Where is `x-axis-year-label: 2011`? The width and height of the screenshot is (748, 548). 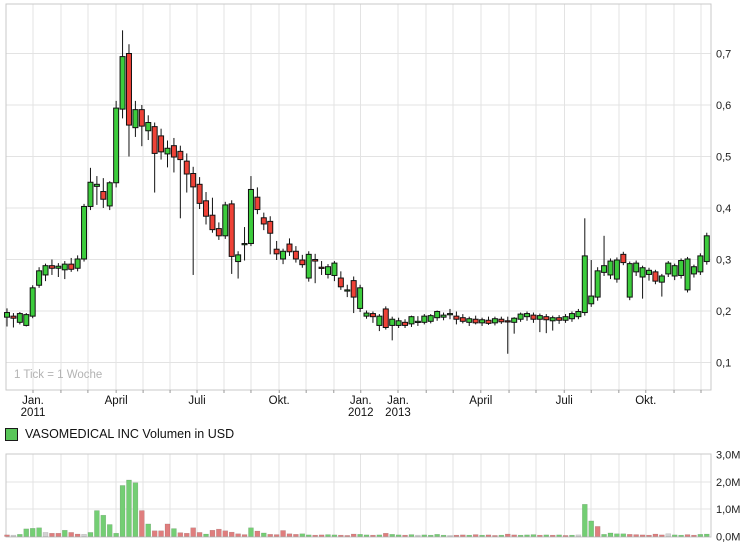
x-axis-year-label: 2011 is located at coordinates (33, 413).